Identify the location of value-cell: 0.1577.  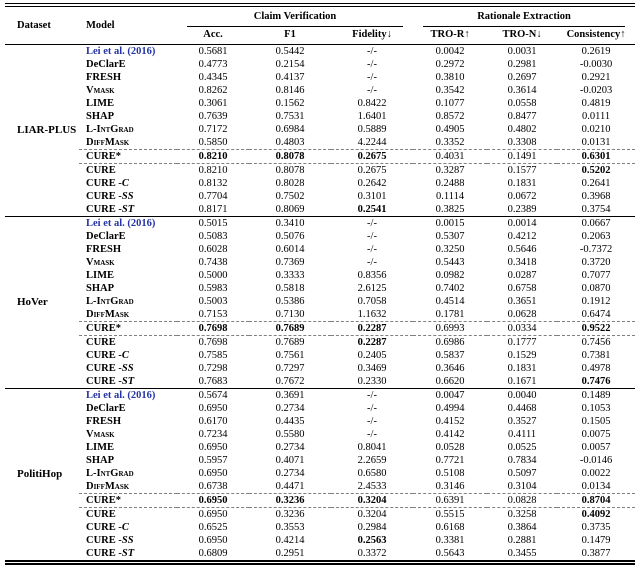
(522, 170).